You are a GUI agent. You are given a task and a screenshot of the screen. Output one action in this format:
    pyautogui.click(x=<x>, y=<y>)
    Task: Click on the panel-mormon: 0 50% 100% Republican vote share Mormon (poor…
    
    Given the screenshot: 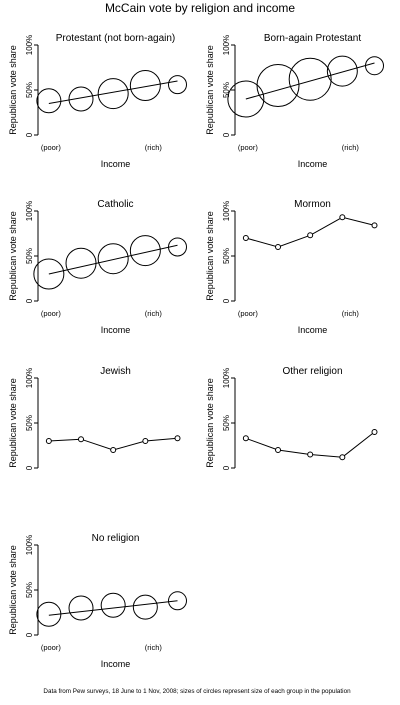 What is the action you would take?
    pyautogui.click(x=291, y=267)
    